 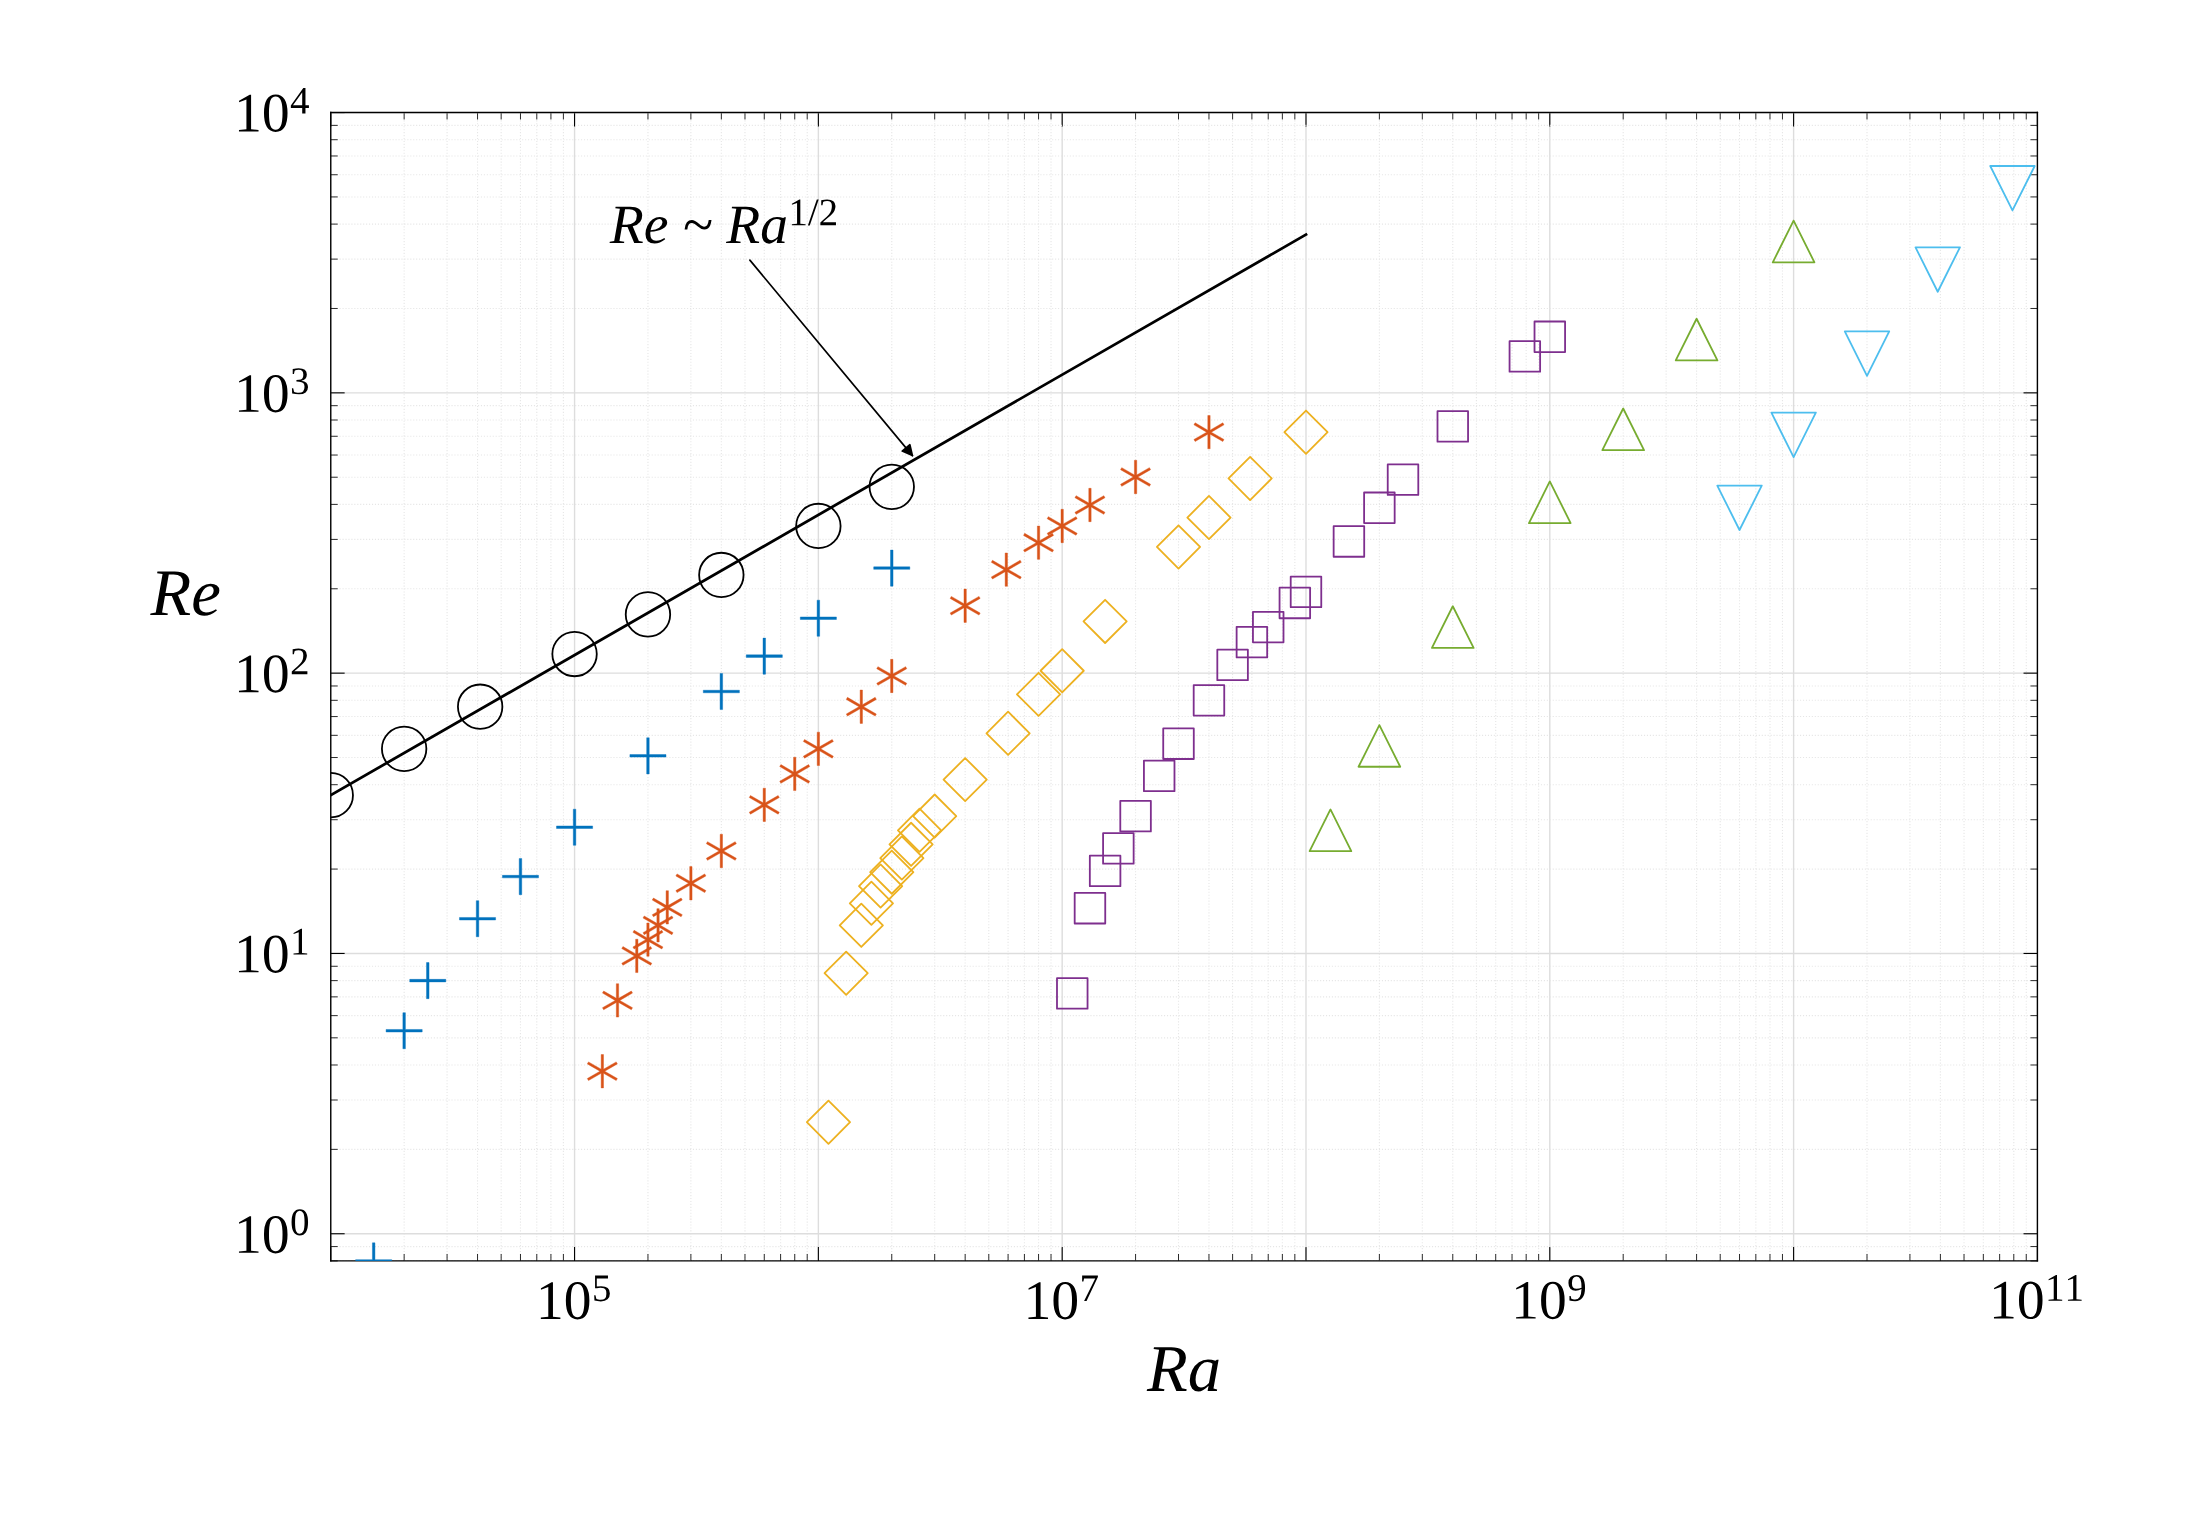 I want to click on x-axis-title: Ra, so click(x=1182, y=1369).